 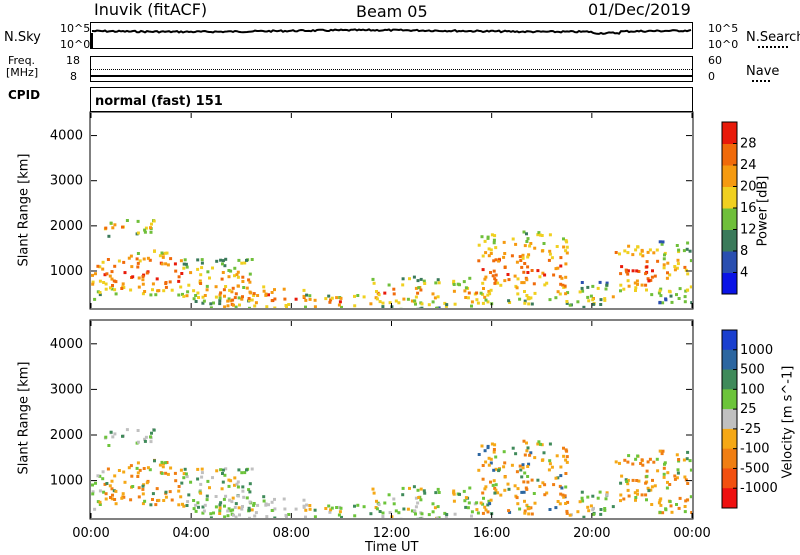 What do you see at coordinates (729, 133) in the screenshot?
I see `power-colorbar-segment` at bounding box center [729, 133].